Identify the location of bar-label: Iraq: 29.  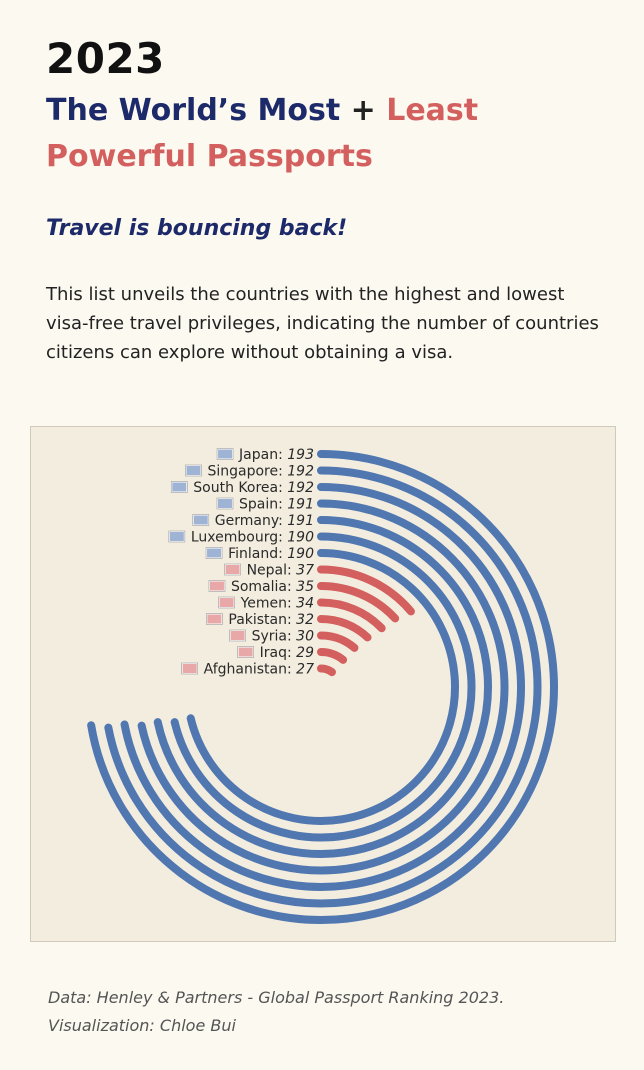
(287, 653).